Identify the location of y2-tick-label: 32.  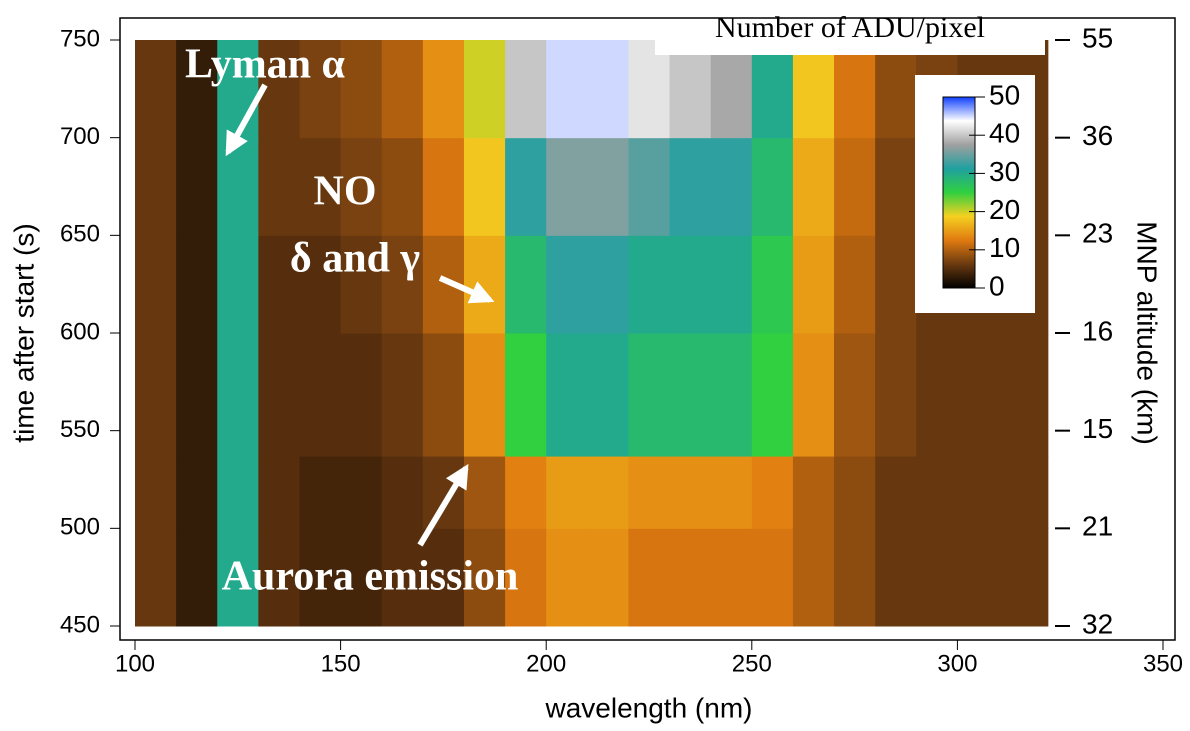
(1097, 623).